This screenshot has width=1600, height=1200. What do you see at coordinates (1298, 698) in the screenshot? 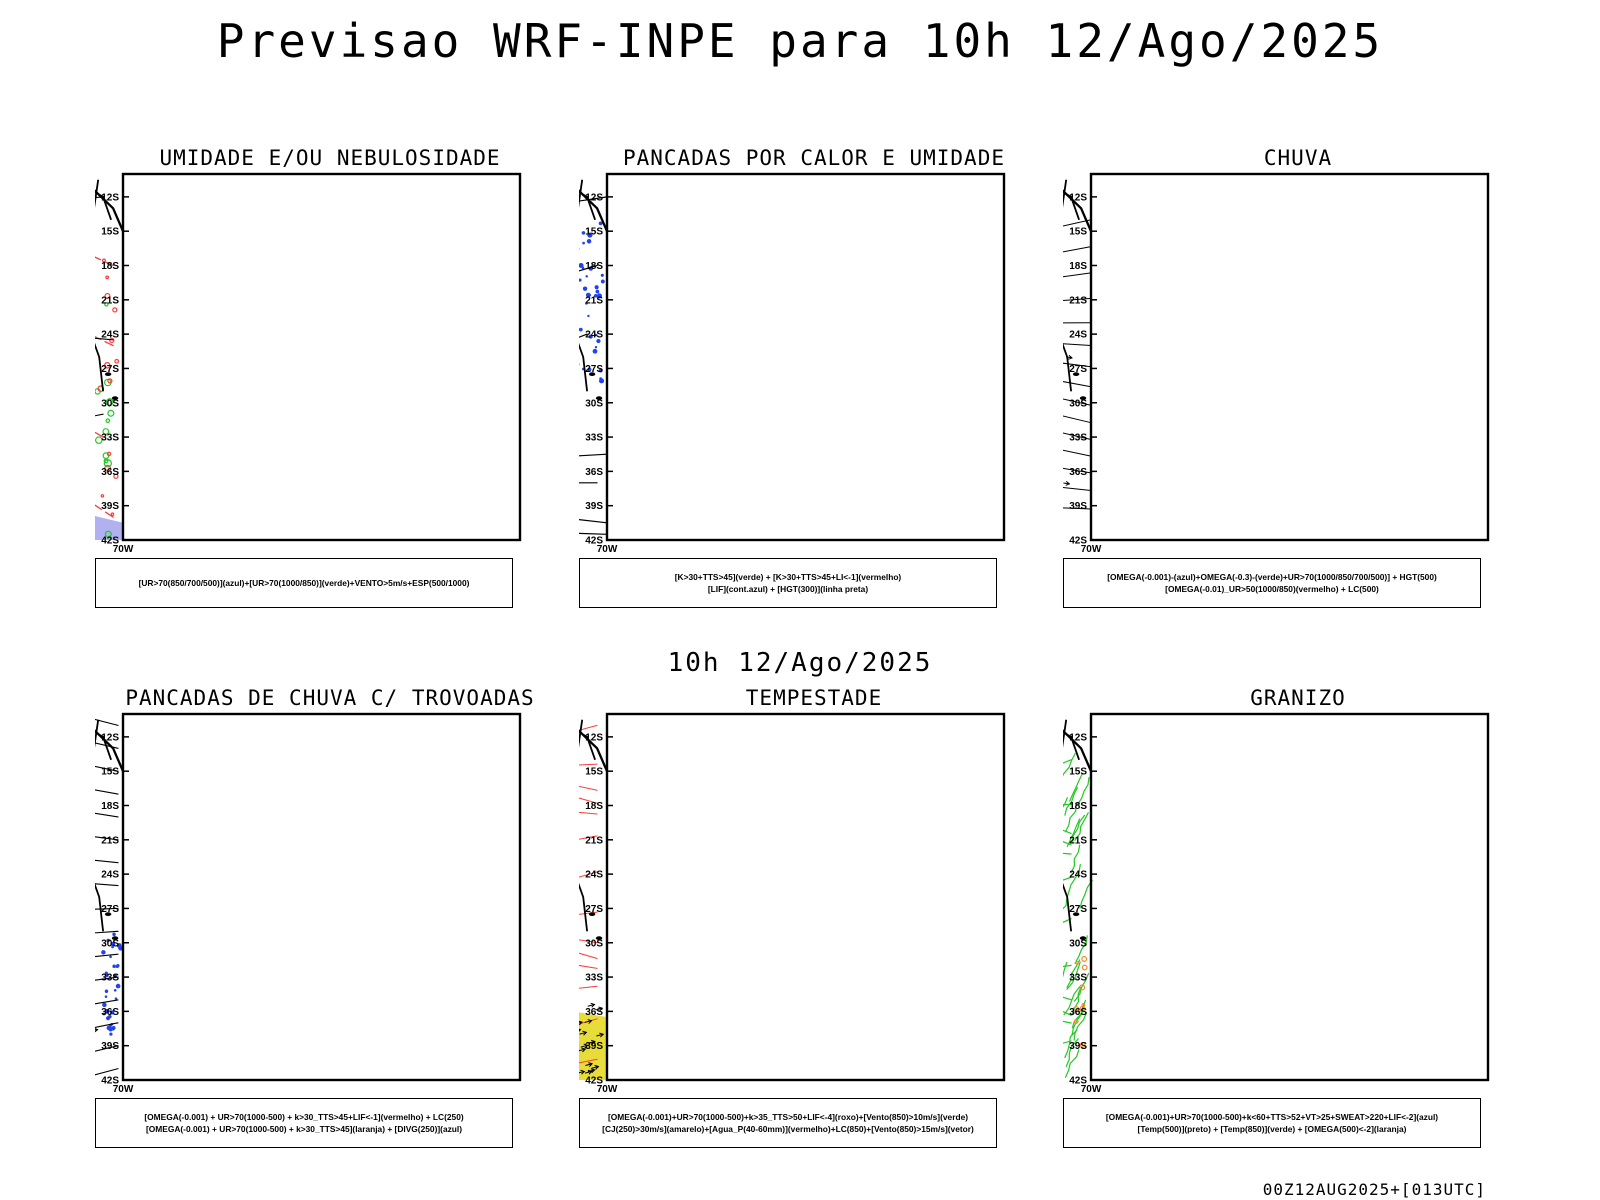
I see `panel-title: GRANIZO` at bounding box center [1298, 698].